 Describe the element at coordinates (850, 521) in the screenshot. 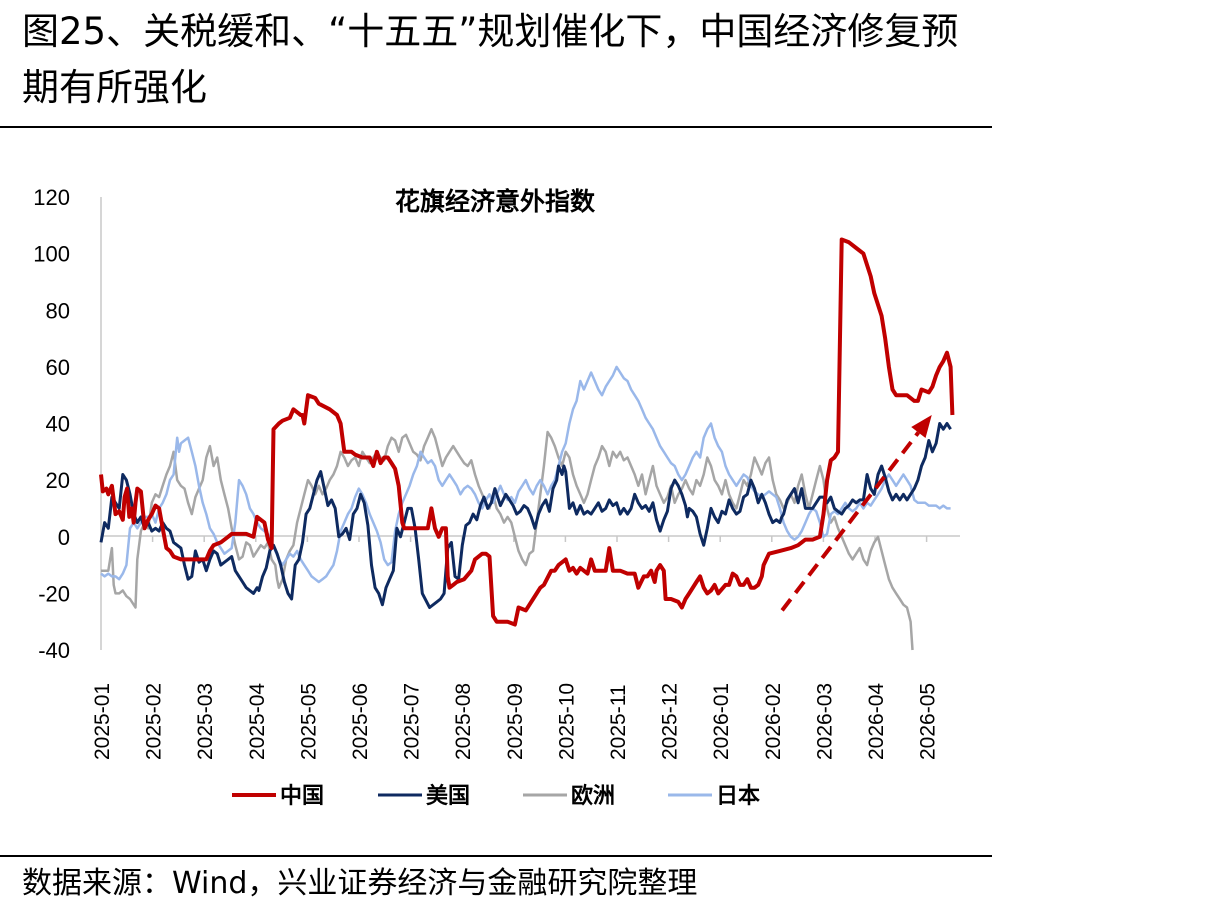

I see `arrow-shaft` at that location.